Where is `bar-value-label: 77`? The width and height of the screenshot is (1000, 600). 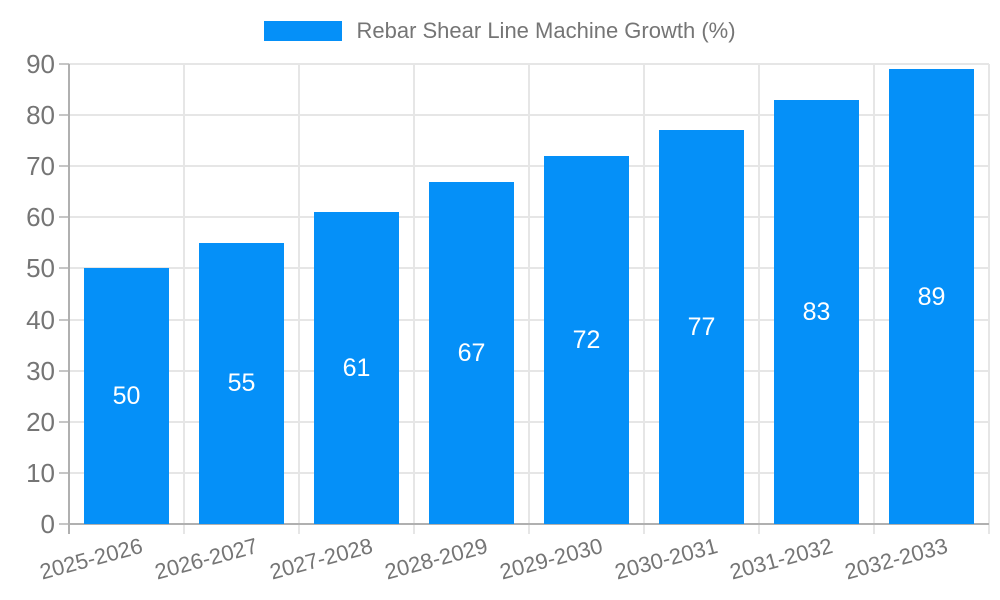
bar-value-label: 77 is located at coordinates (701, 327).